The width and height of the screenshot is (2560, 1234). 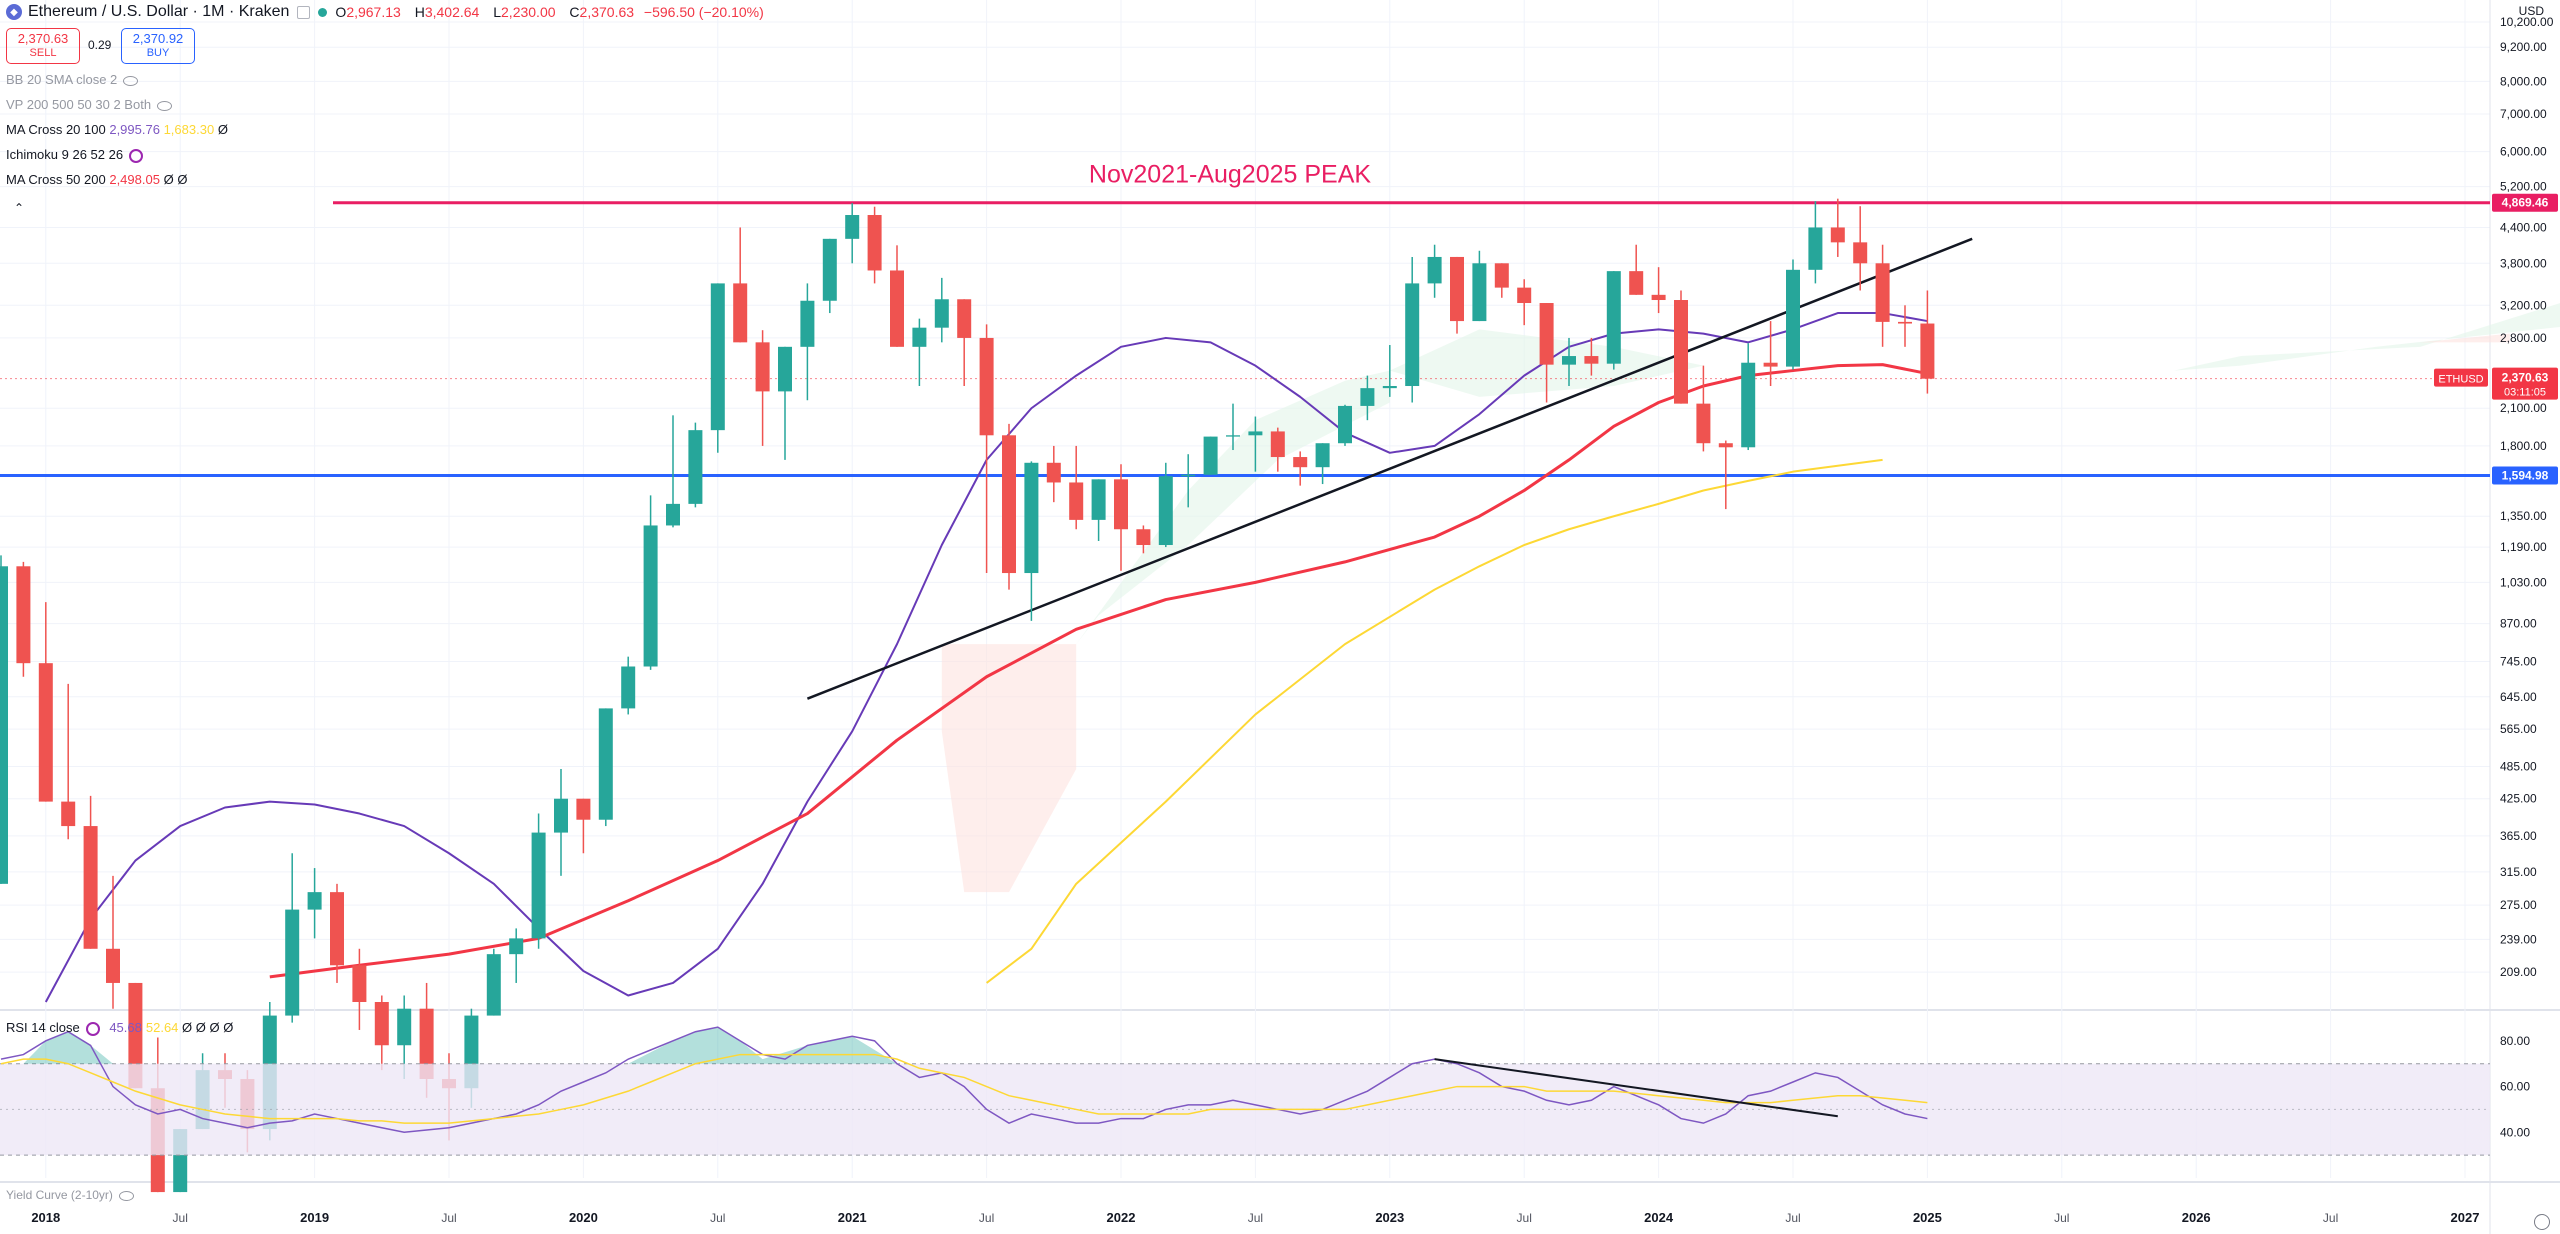 What do you see at coordinates (2518, 905) in the screenshot?
I see `y-tick-label: 275.00` at bounding box center [2518, 905].